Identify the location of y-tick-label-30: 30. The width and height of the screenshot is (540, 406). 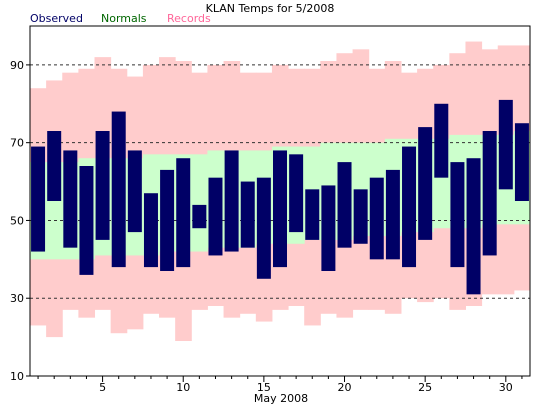
(17, 298).